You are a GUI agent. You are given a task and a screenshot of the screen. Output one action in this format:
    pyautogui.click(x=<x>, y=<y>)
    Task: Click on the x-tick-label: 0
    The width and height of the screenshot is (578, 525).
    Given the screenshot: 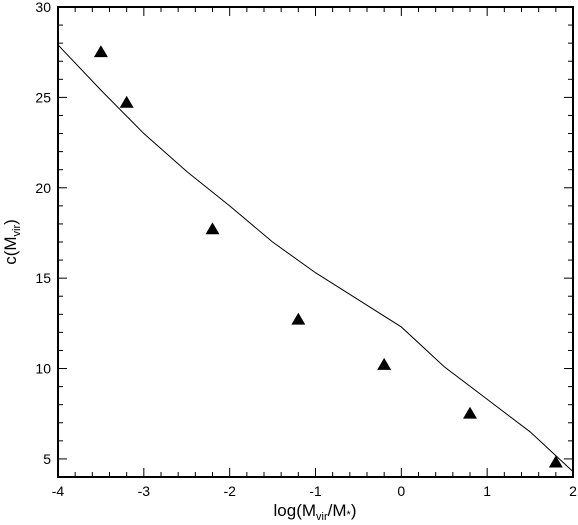 What is the action you would take?
    pyautogui.click(x=401, y=491)
    